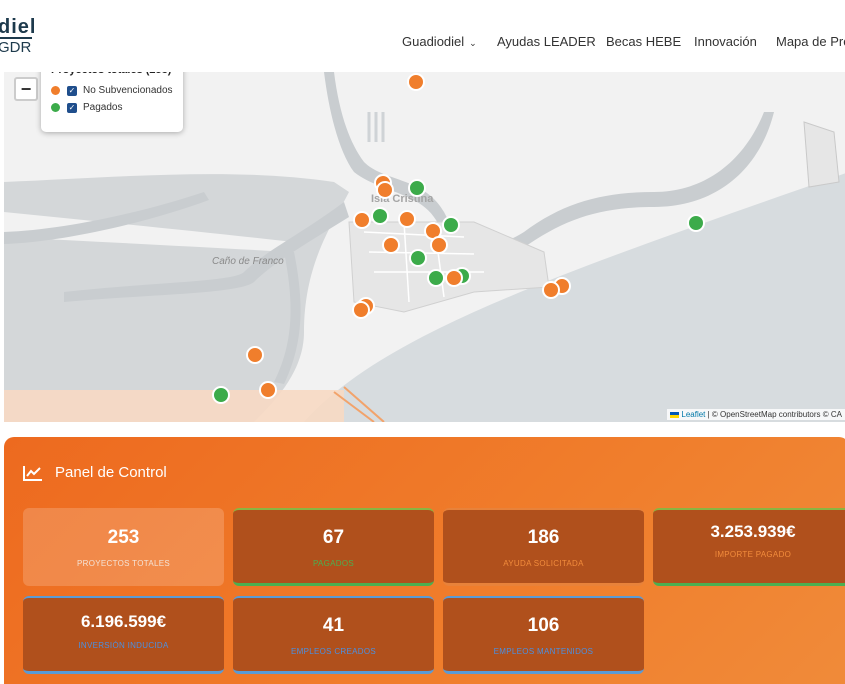 The width and height of the screenshot is (845, 684). I want to click on stat-card-ayuda-solicitada: 186 AYUDA SOLICITADA, so click(543, 547).